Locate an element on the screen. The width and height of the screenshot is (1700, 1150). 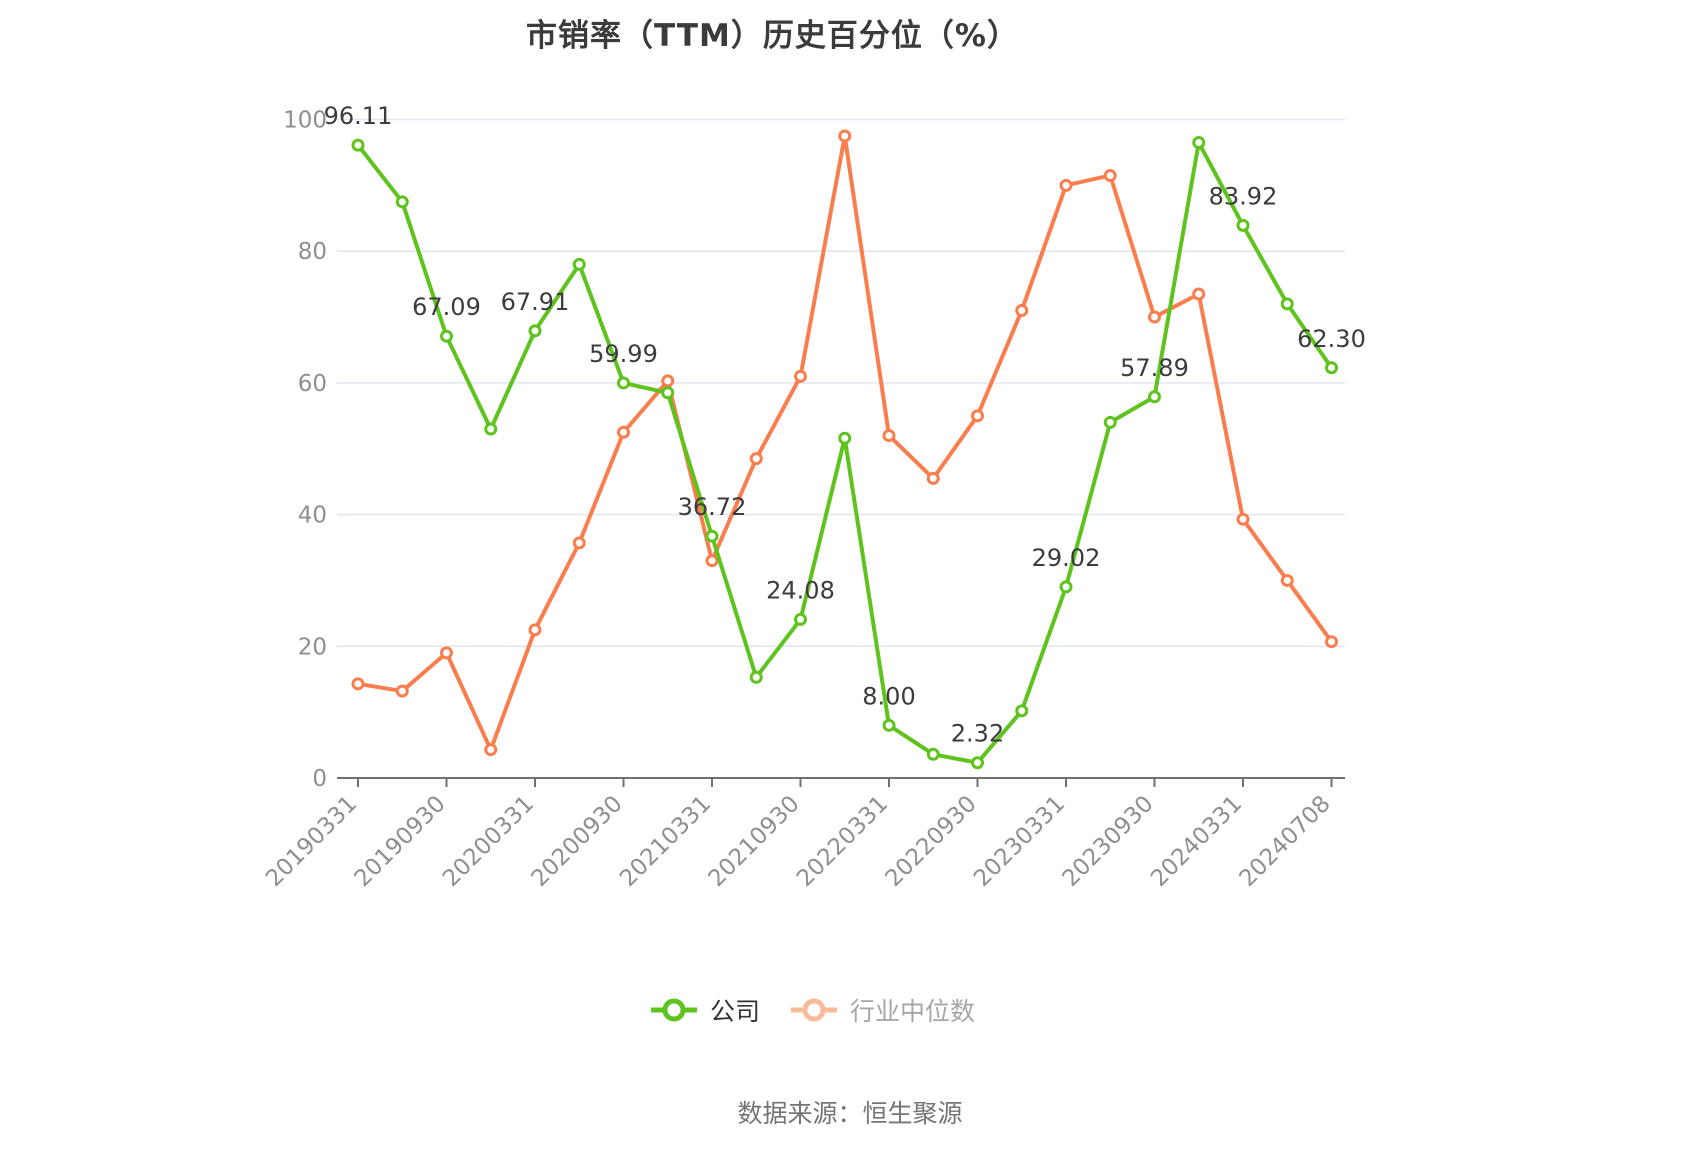
data-label: 36.72 is located at coordinates (712, 507).